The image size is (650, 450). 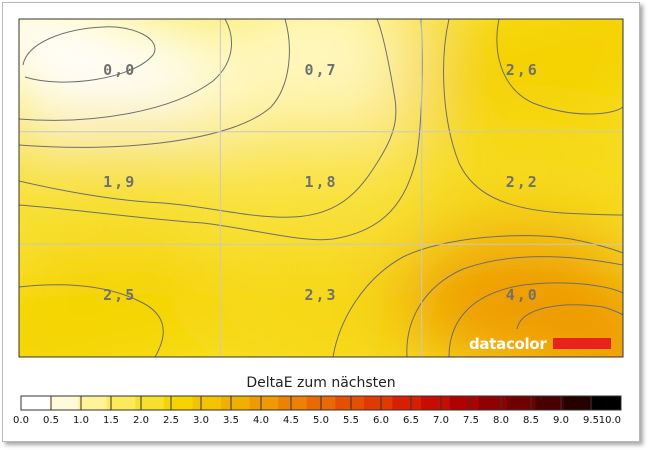 What do you see at coordinates (531, 420) in the screenshot?
I see `colorbar-tick-label: 8.5` at bounding box center [531, 420].